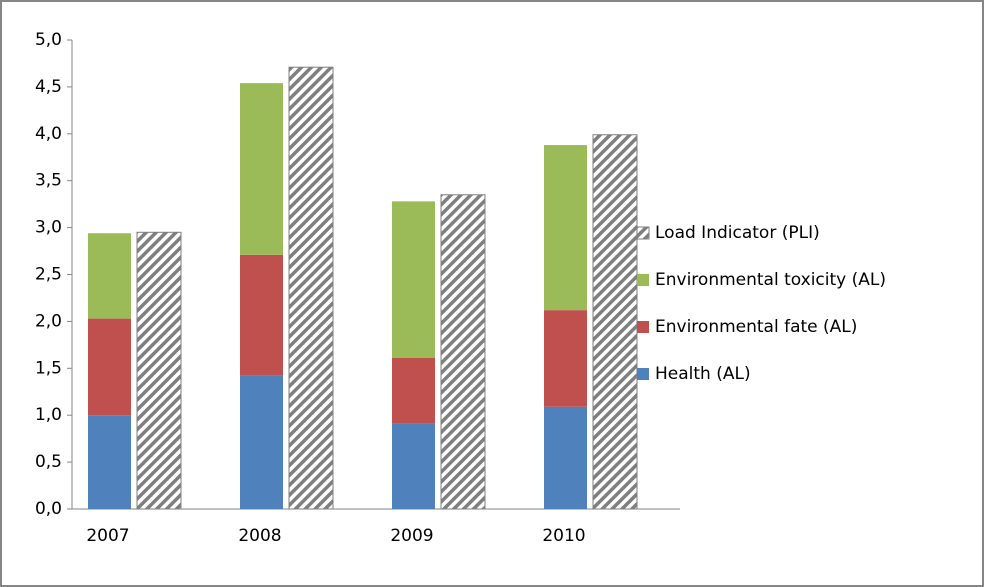 The height and width of the screenshot is (587, 984). What do you see at coordinates (48, 462) in the screenshot?
I see `y-tick-label: 0,5` at bounding box center [48, 462].